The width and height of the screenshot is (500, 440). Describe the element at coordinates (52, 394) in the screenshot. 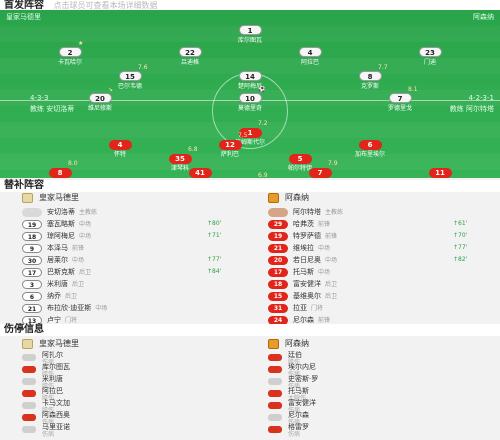

I see `injury-player: 阿拉巴 膝伤` at that location.